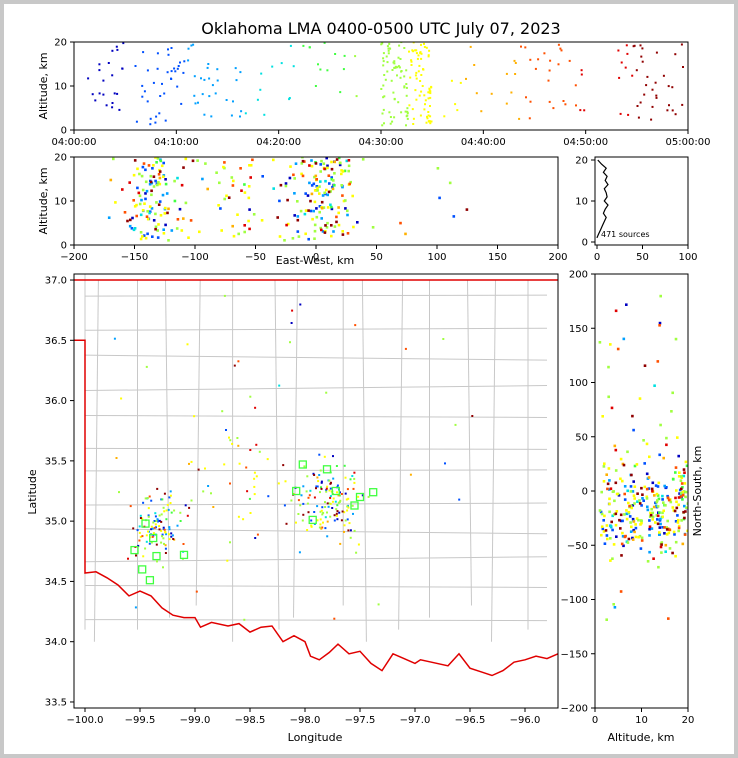  I want to click on histogram-ytick-label: 20, so click(581, 161).